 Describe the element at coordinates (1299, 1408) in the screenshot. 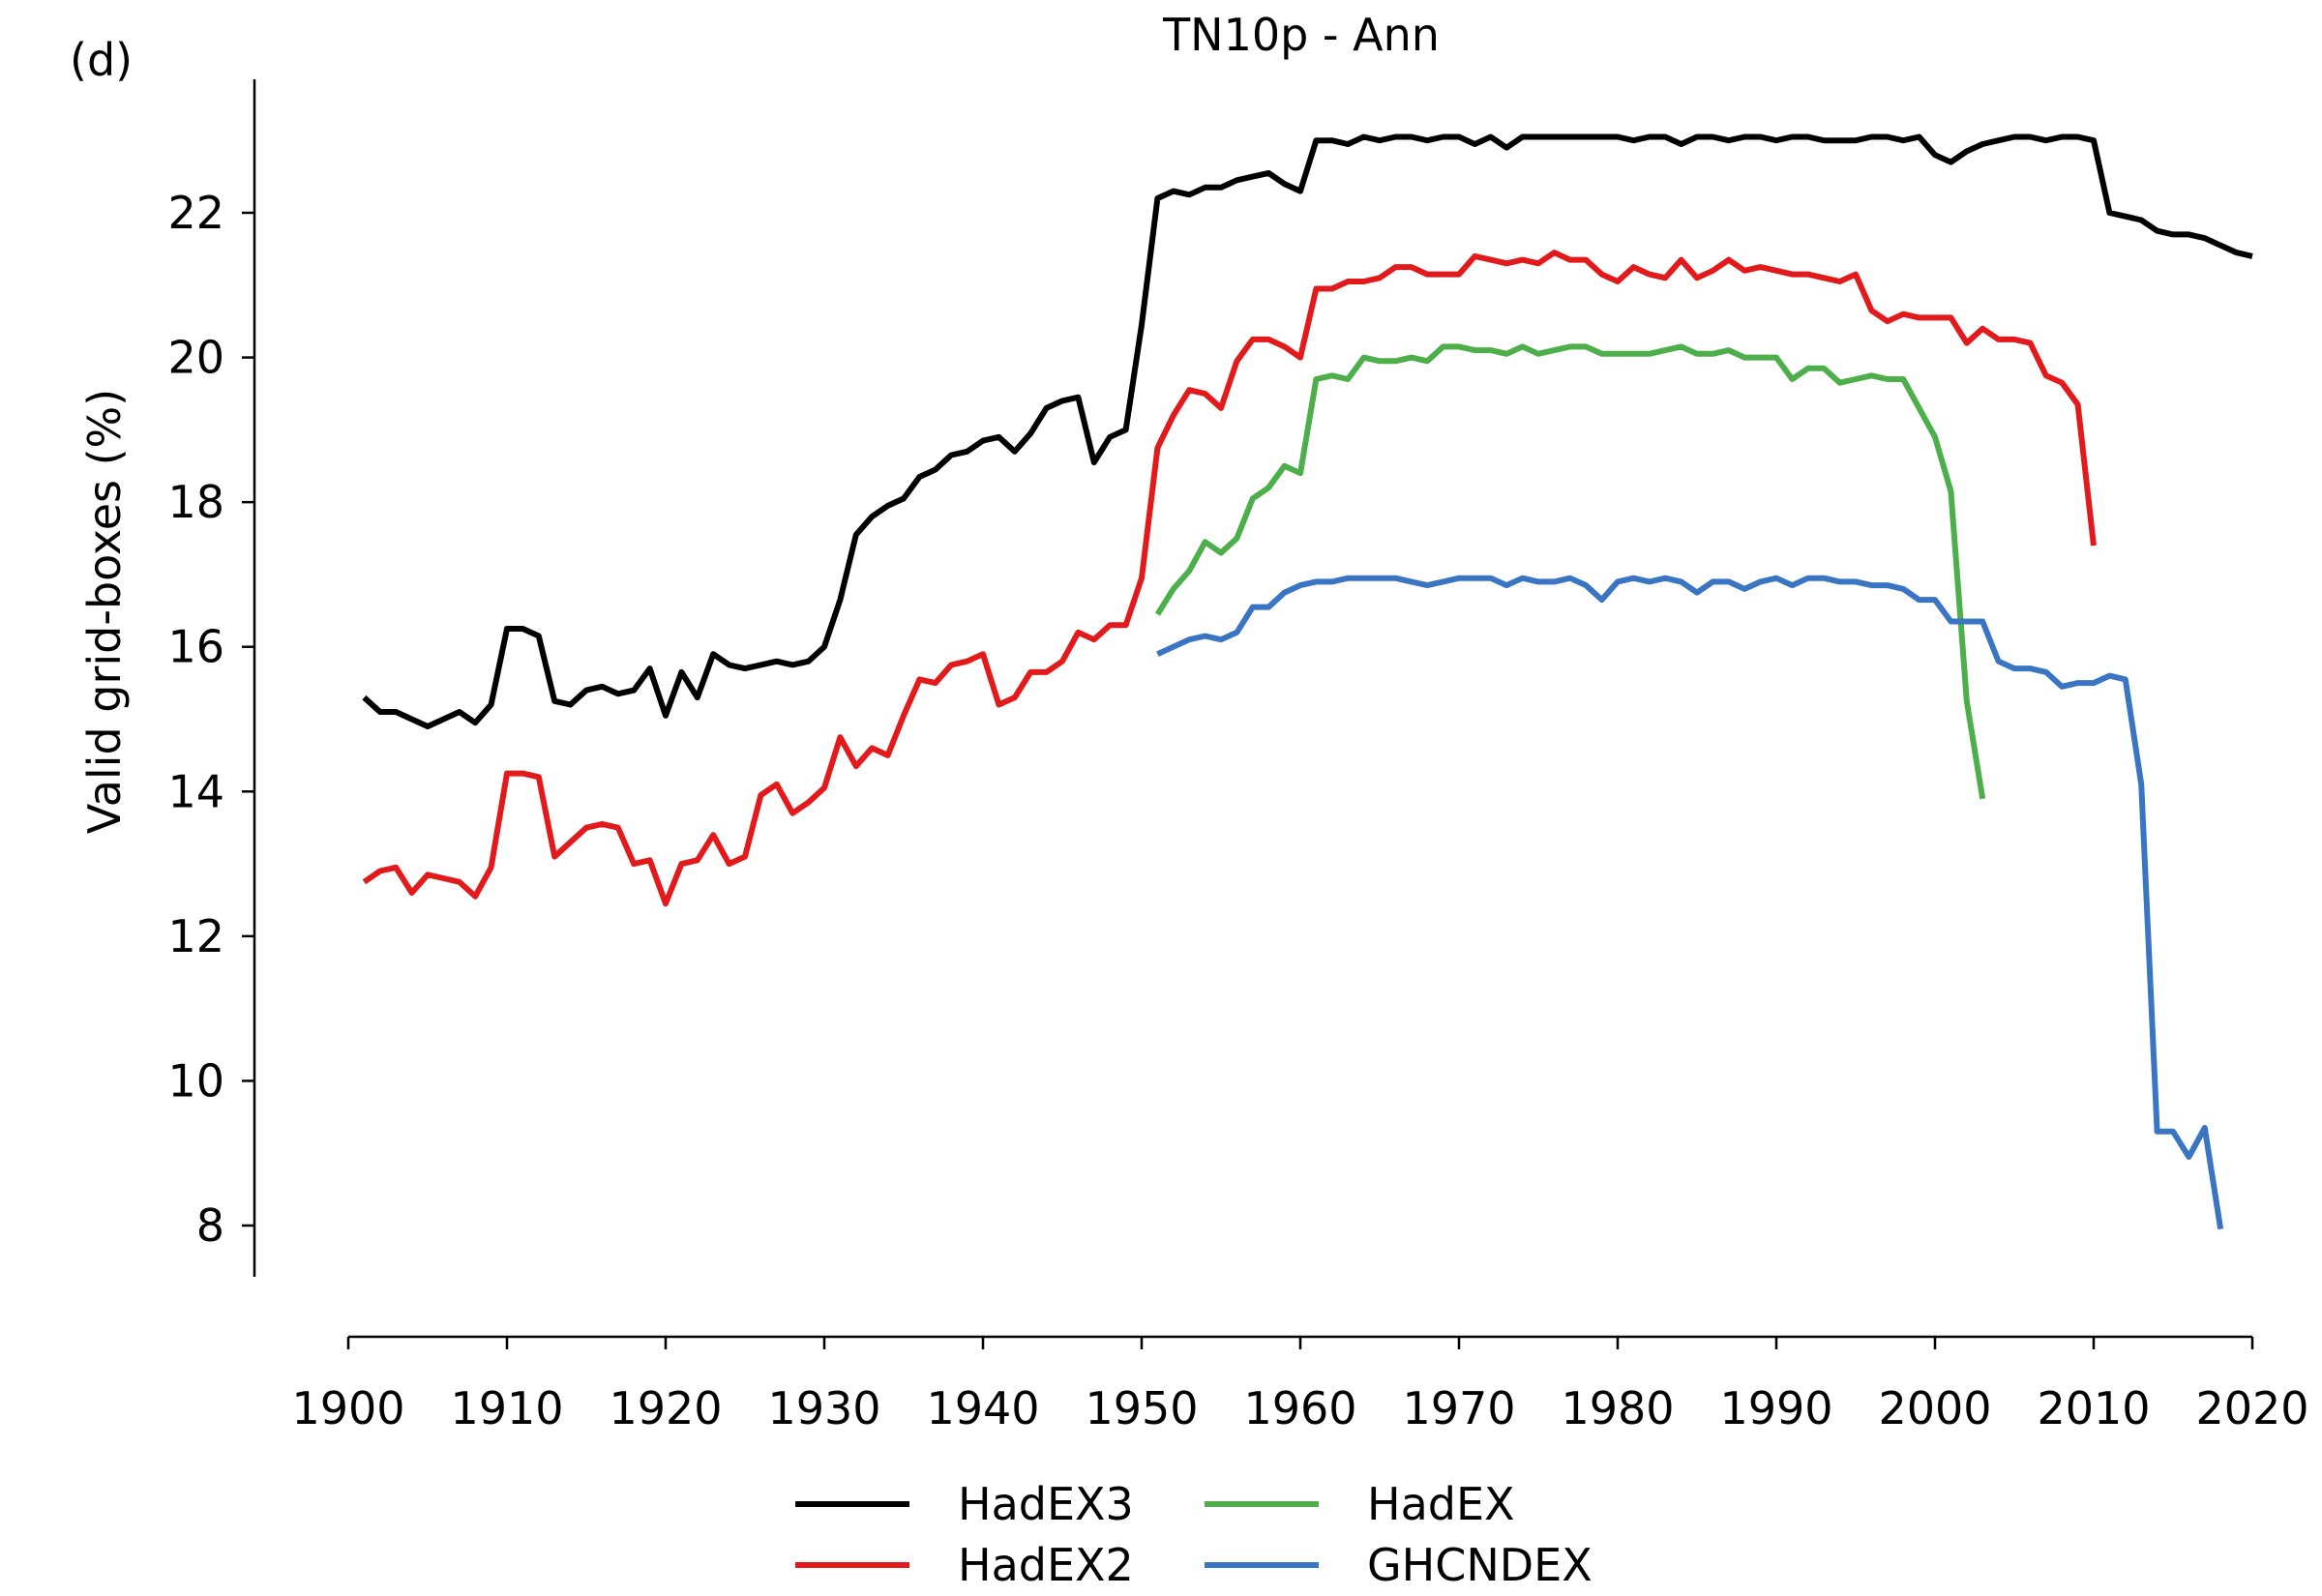

I see `x-tick-label: 1960` at that location.